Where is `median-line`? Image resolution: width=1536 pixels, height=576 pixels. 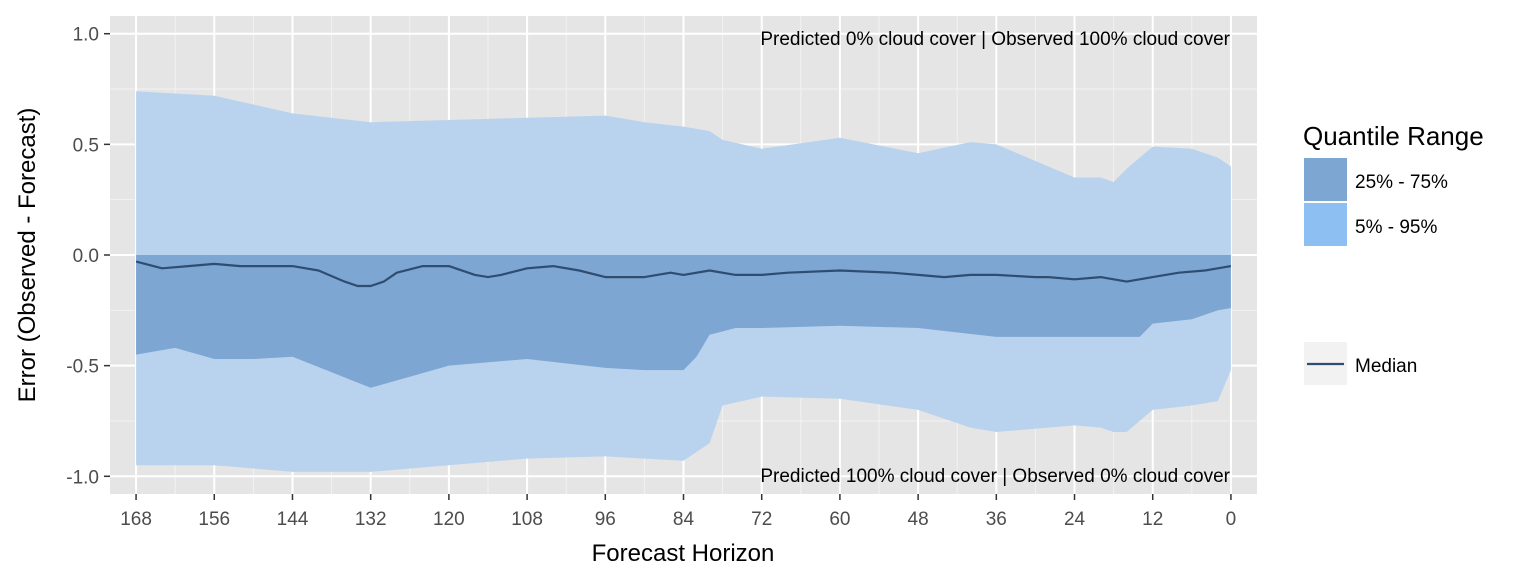
median-line is located at coordinates (683, 274).